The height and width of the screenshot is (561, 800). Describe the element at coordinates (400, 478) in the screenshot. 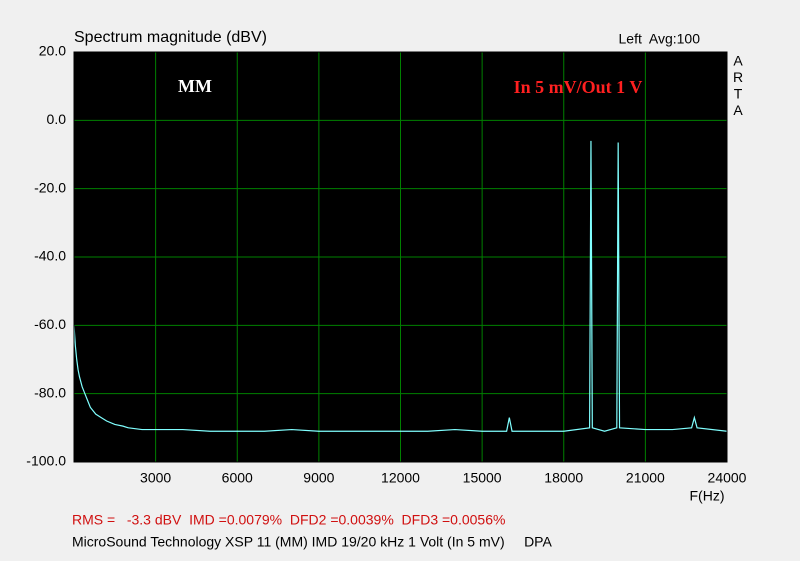

I see `x-tick-label: 12000` at that location.